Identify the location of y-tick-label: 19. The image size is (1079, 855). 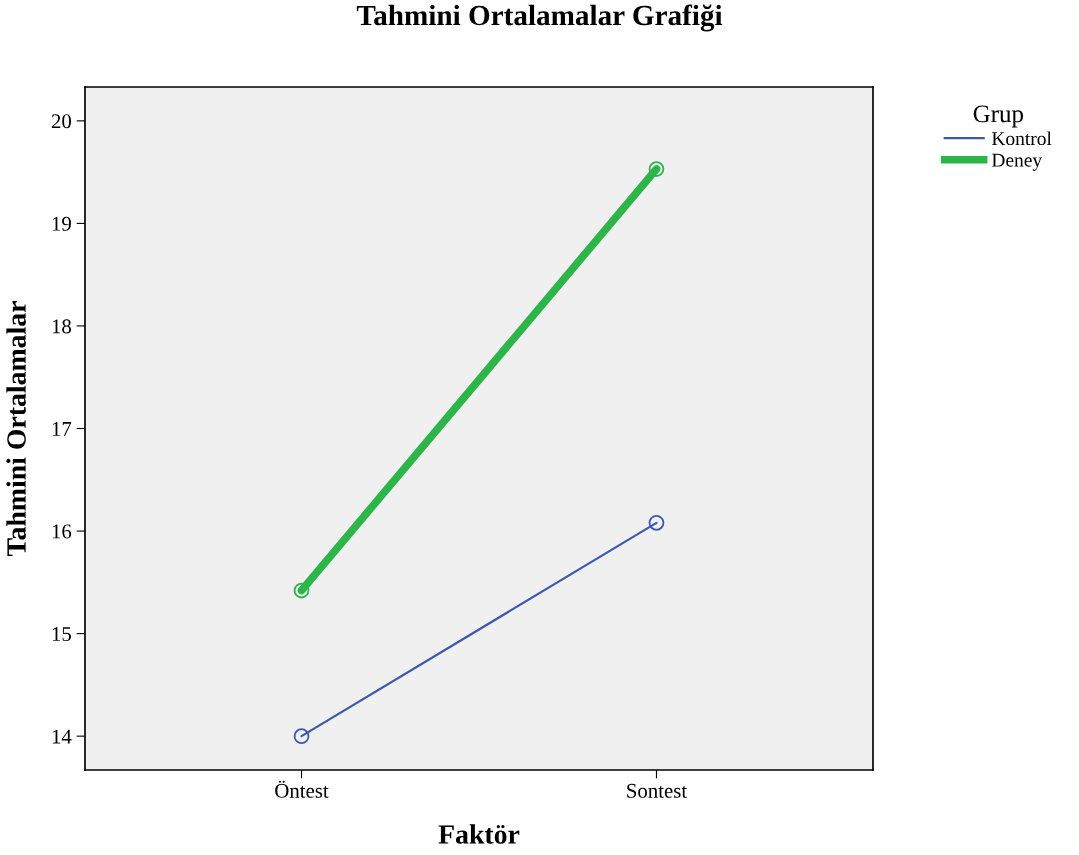
(61, 223).